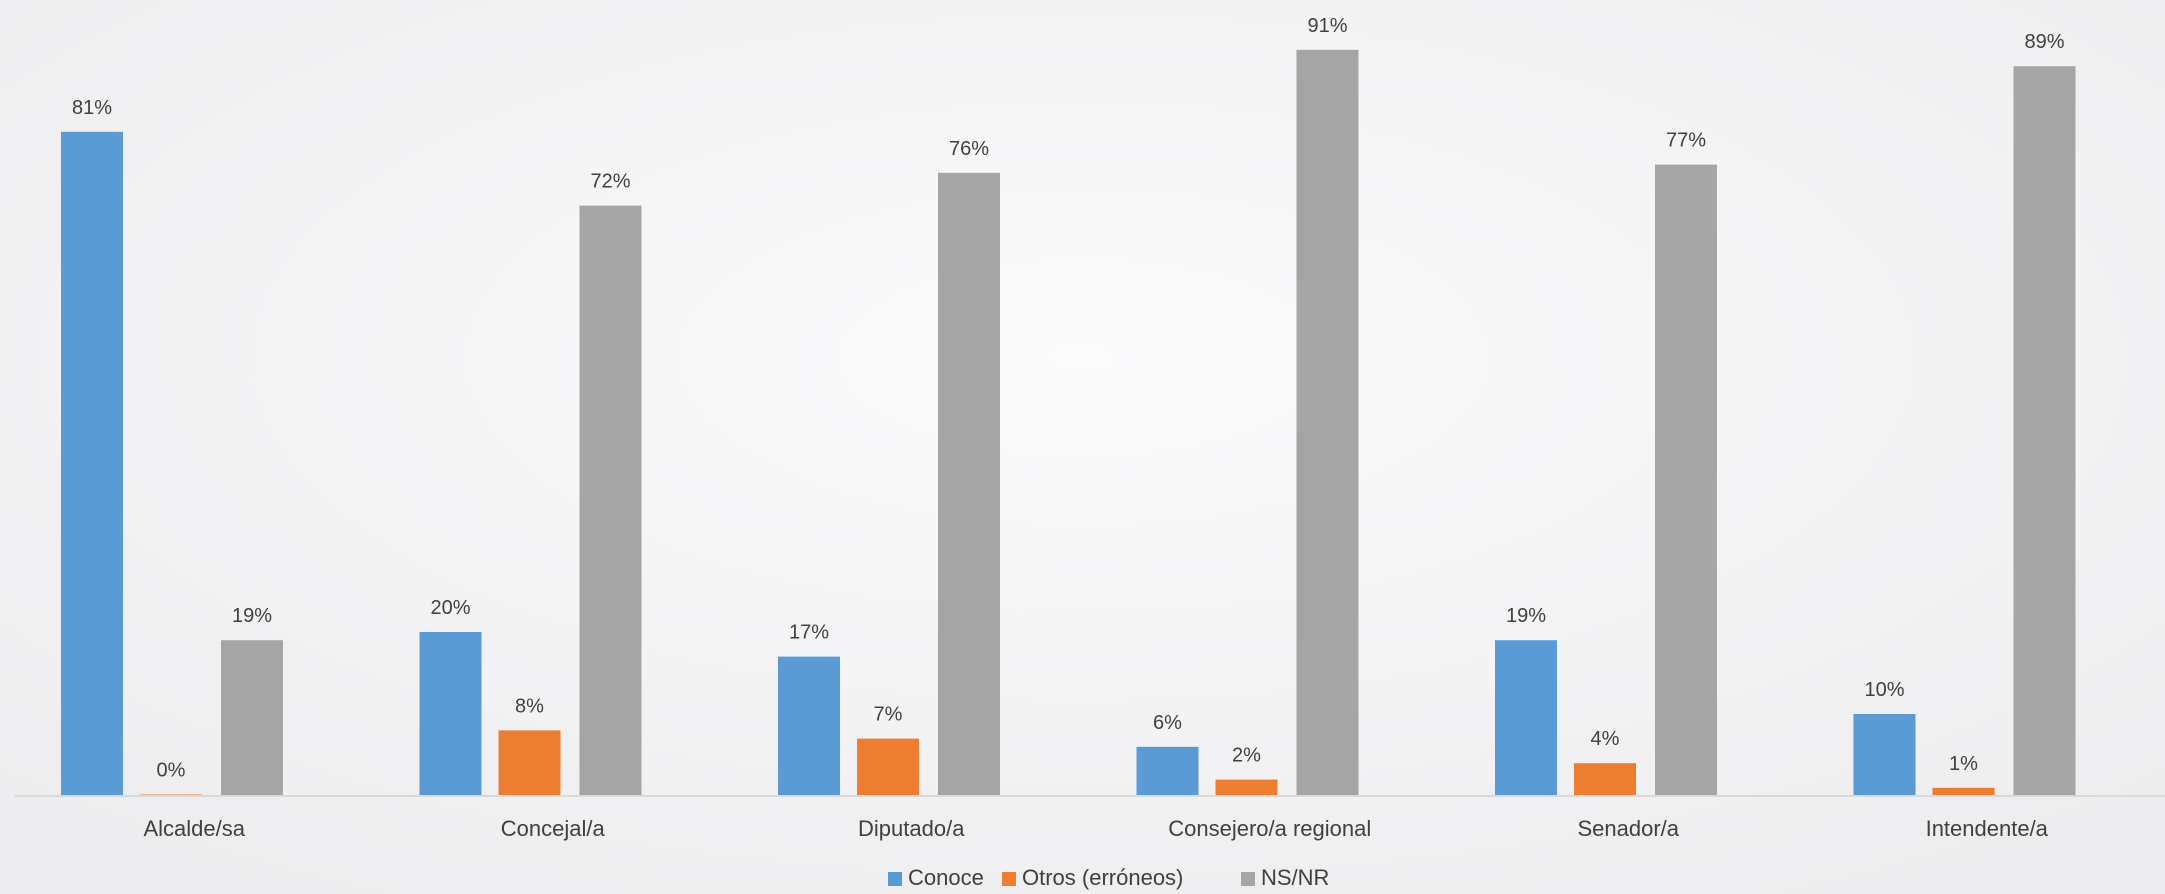 The width and height of the screenshot is (2165, 894). Describe the element at coordinates (610, 182) in the screenshot. I see `data-label-ns-nr-concejal-a: 72%` at that location.